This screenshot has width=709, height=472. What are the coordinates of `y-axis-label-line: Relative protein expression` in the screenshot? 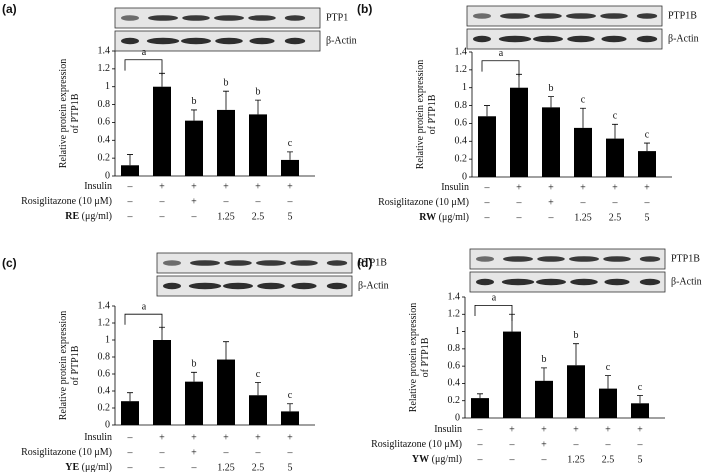 It's located at (413, 357).